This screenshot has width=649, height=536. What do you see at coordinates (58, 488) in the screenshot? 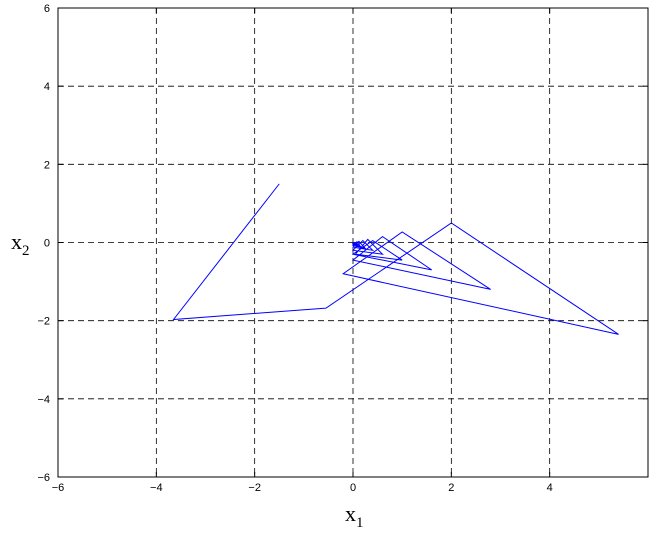
I see `x-tick-label: −6` at bounding box center [58, 488].